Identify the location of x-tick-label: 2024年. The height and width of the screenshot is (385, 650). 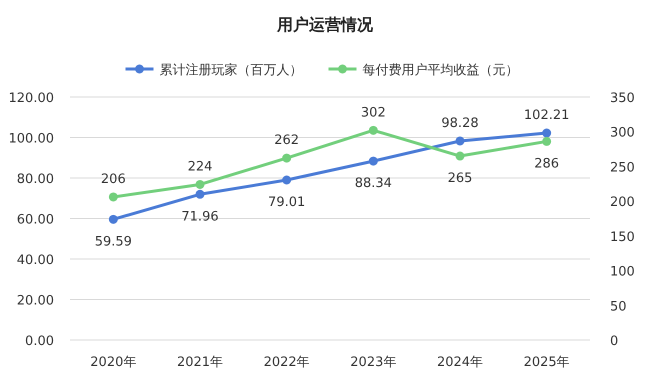
(460, 362).